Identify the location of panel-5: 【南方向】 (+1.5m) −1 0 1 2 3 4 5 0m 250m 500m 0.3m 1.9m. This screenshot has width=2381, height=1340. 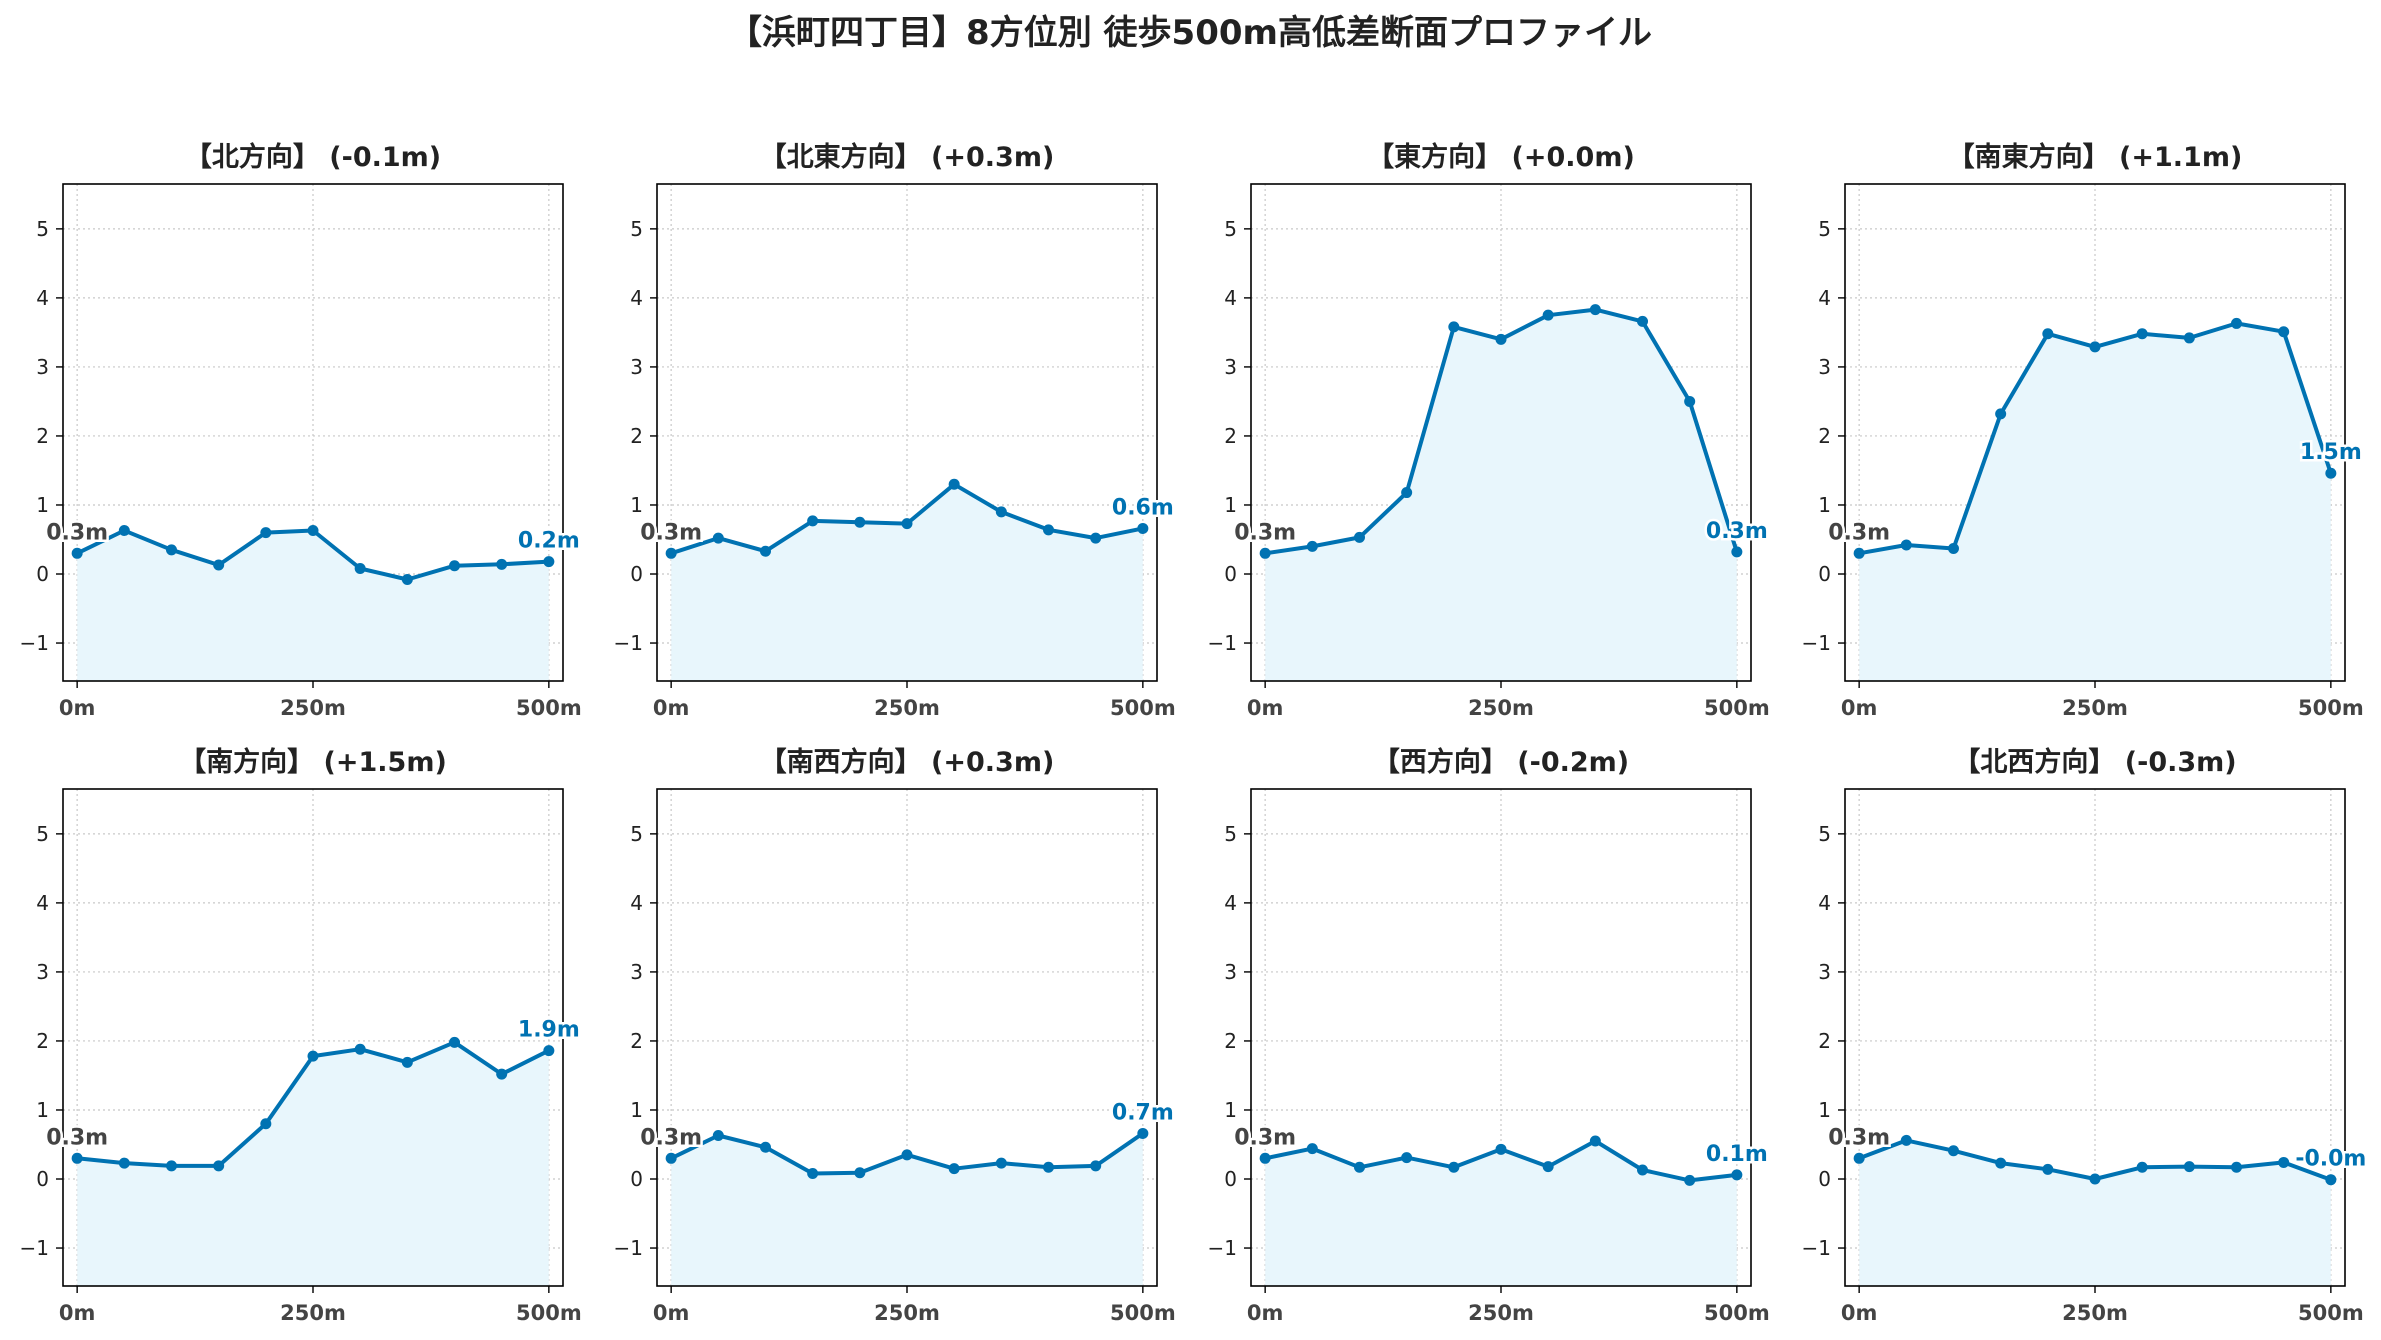
(301, 1035).